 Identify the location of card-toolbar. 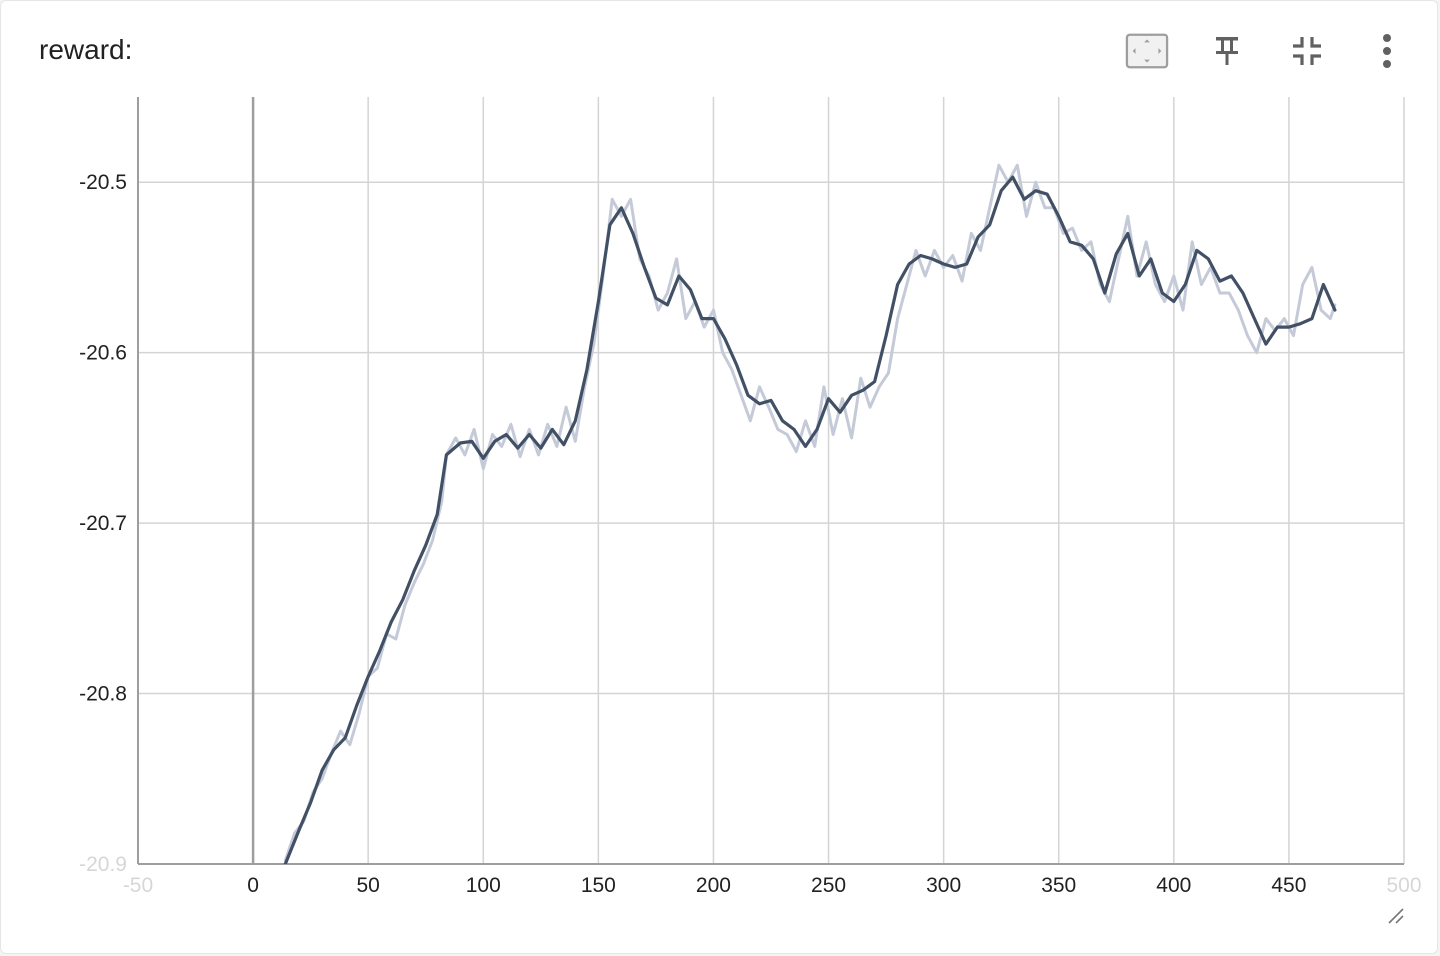
(1267, 51).